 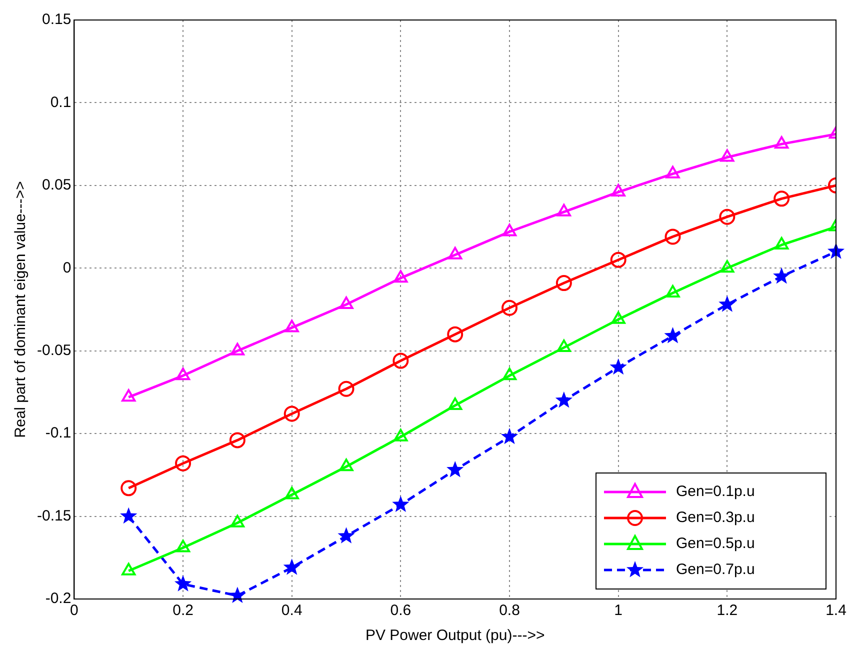 I want to click on y-tick-label: -0.2, so click(x=58, y=599).